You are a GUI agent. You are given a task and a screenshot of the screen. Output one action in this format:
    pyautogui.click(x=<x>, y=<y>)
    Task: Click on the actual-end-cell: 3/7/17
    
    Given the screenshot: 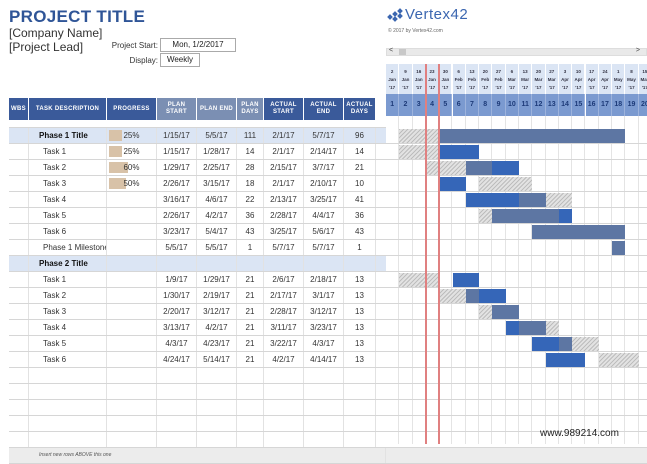 What is the action you would take?
    pyautogui.click(x=324, y=167)
    